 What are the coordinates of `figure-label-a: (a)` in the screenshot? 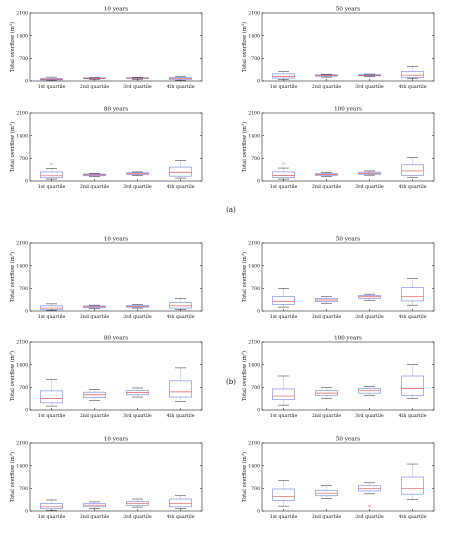 It's located at (231, 210).